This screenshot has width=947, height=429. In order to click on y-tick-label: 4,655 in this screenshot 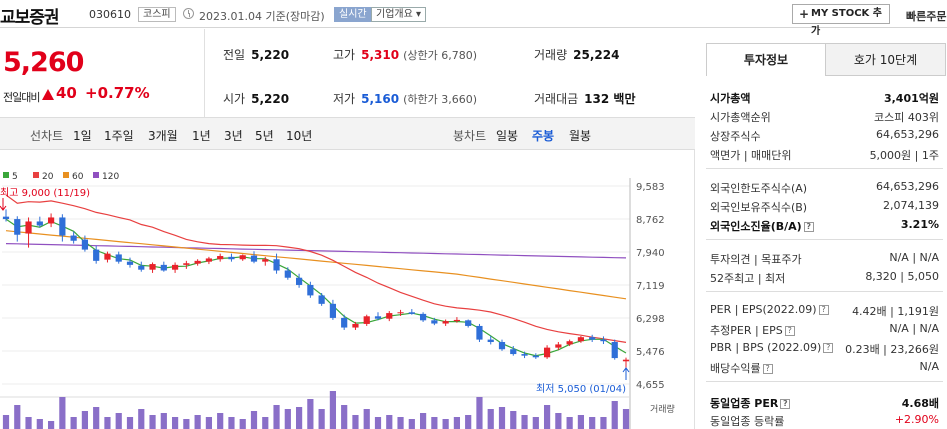, I will do `click(650, 385)`.